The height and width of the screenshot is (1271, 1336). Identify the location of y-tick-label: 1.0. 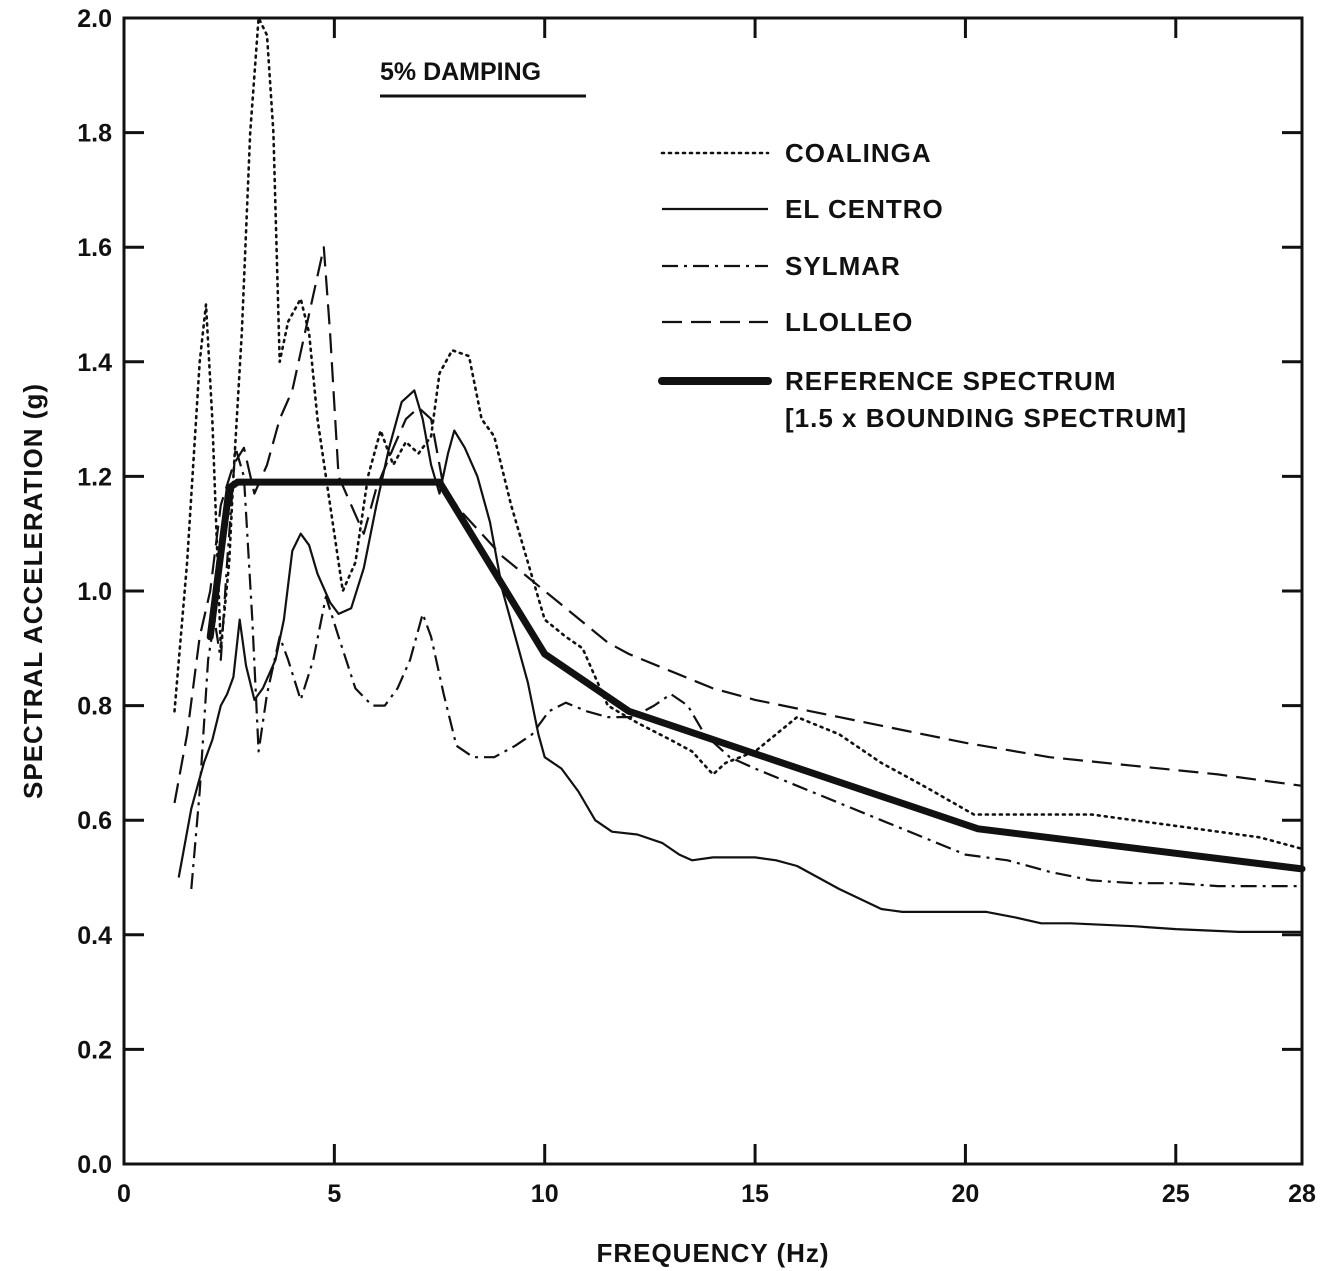
(94, 592).